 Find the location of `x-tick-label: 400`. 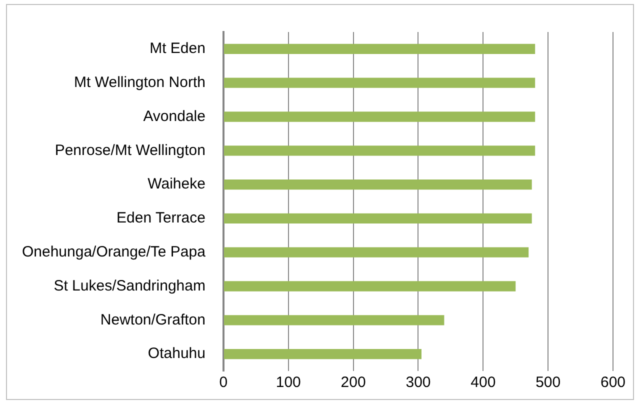

x-tick-label: 400 is located at coordinates (483, 383).